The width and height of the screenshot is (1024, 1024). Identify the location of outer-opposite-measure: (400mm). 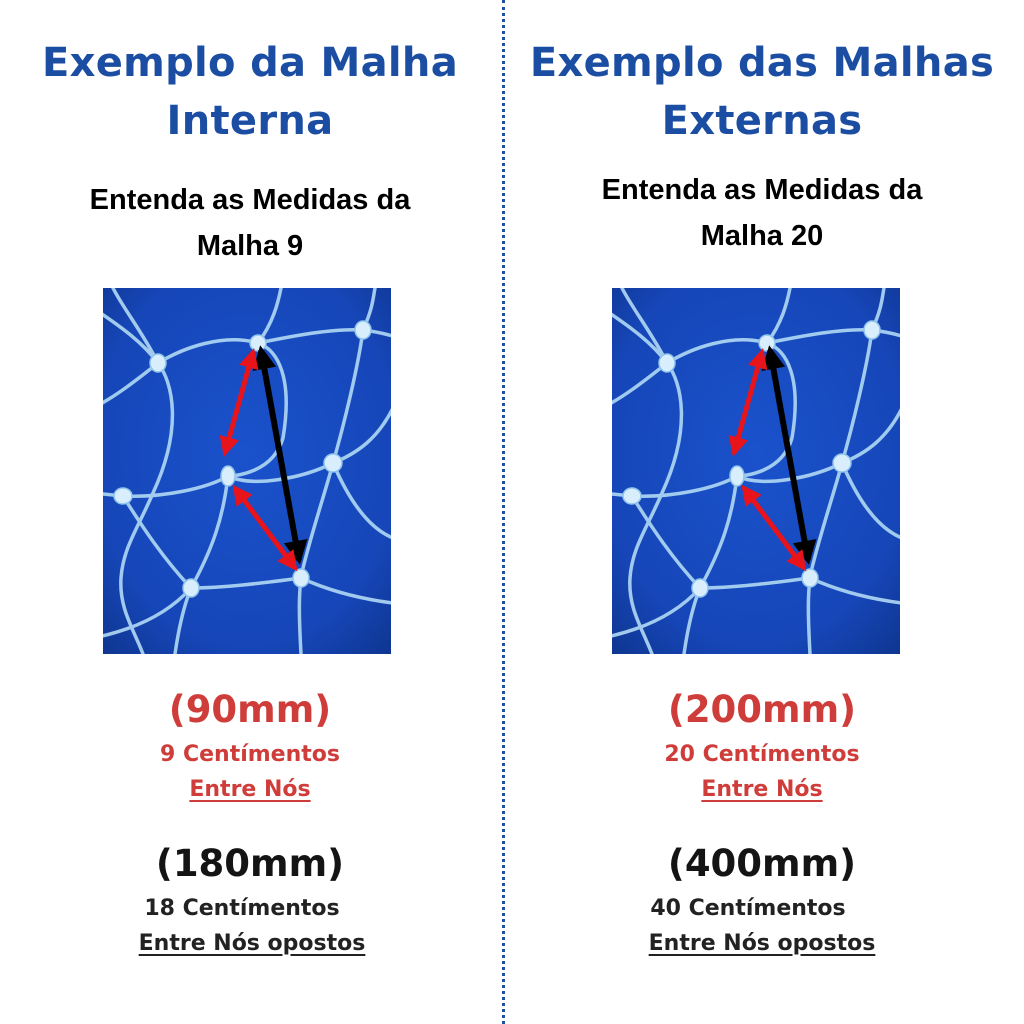
(762, 863).